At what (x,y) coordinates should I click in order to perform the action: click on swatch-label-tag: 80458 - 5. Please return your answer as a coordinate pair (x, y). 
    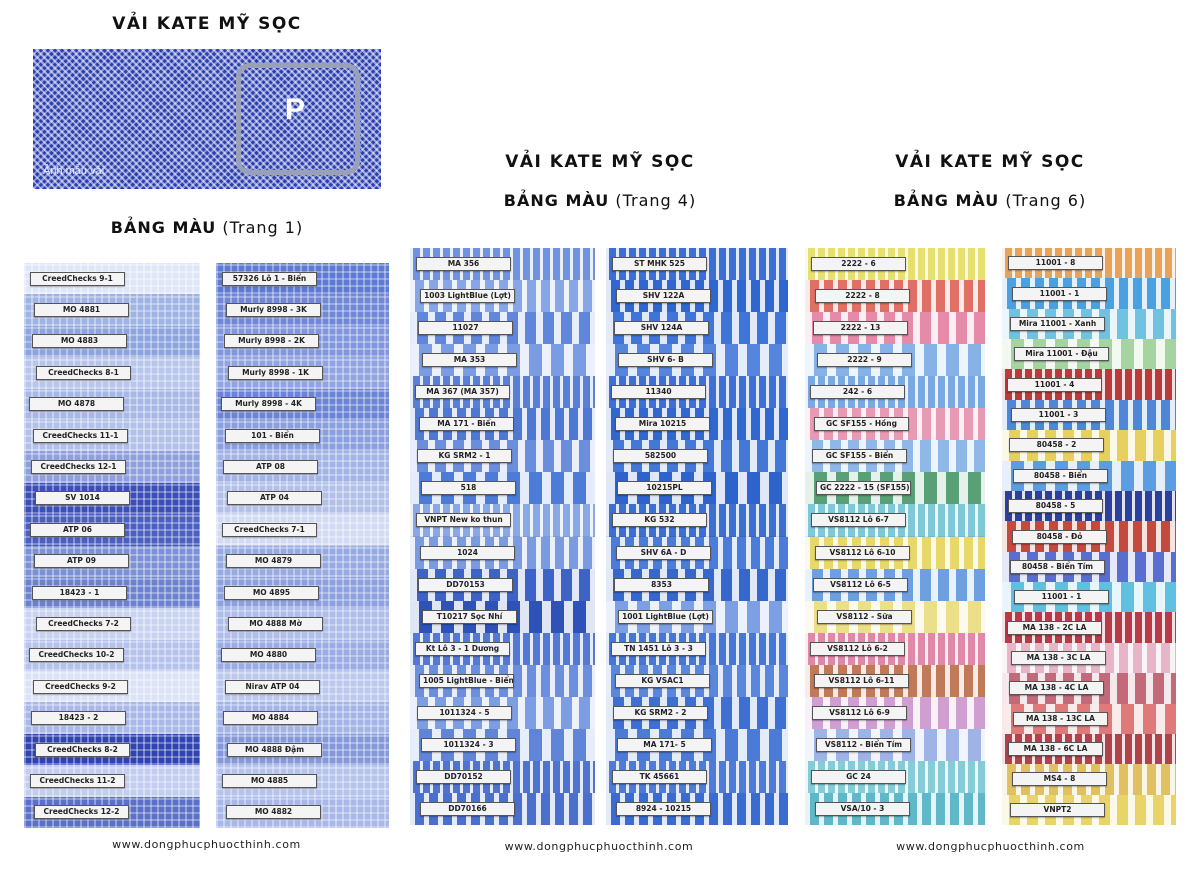
    Looking at the image, I should click on (1055, 506).